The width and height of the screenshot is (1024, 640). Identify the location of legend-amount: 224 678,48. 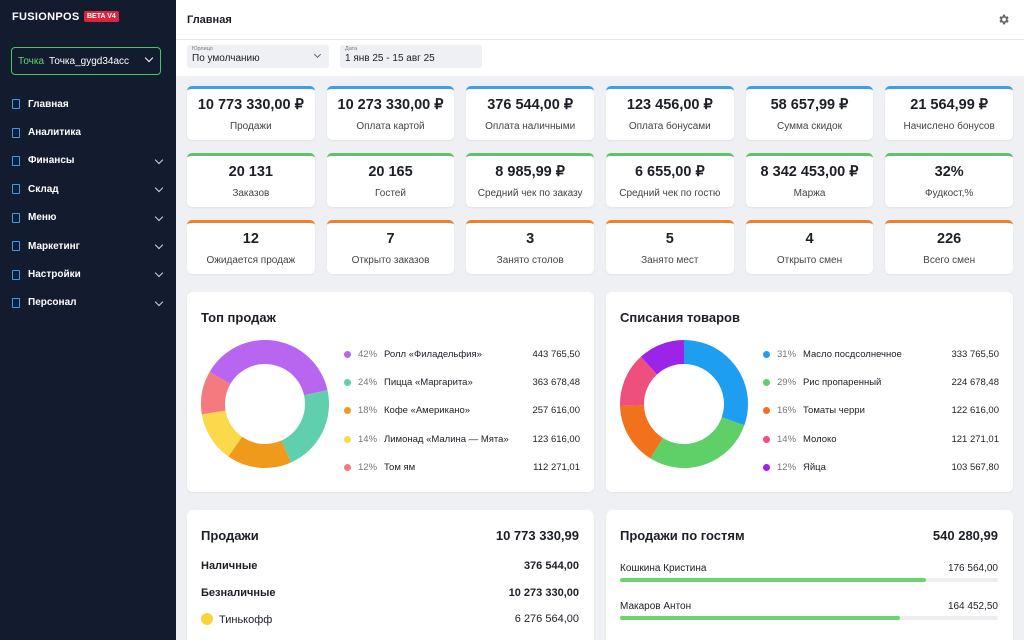
(975, 382).